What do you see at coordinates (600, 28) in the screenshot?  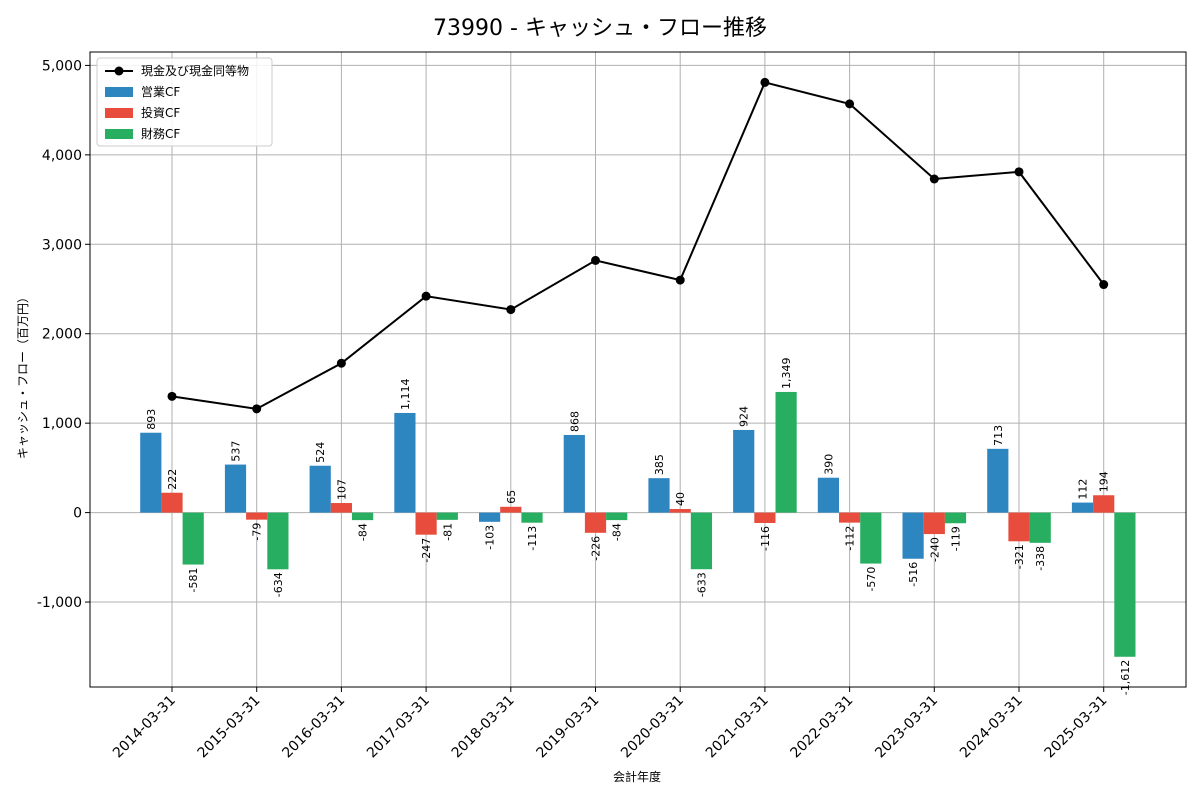 I see `chart-title: 73990 - キャッシュ・フロー推移` at bounding box center [600, 28].